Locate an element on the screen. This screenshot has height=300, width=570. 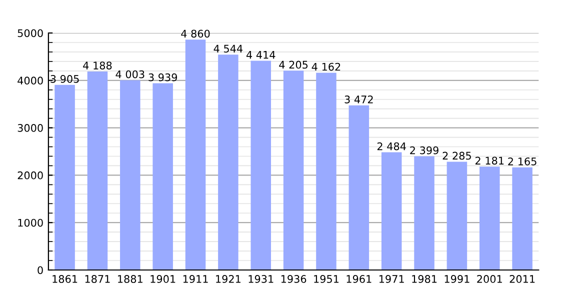
x-tick-label: 1991 is located at coordinates (457, 279).